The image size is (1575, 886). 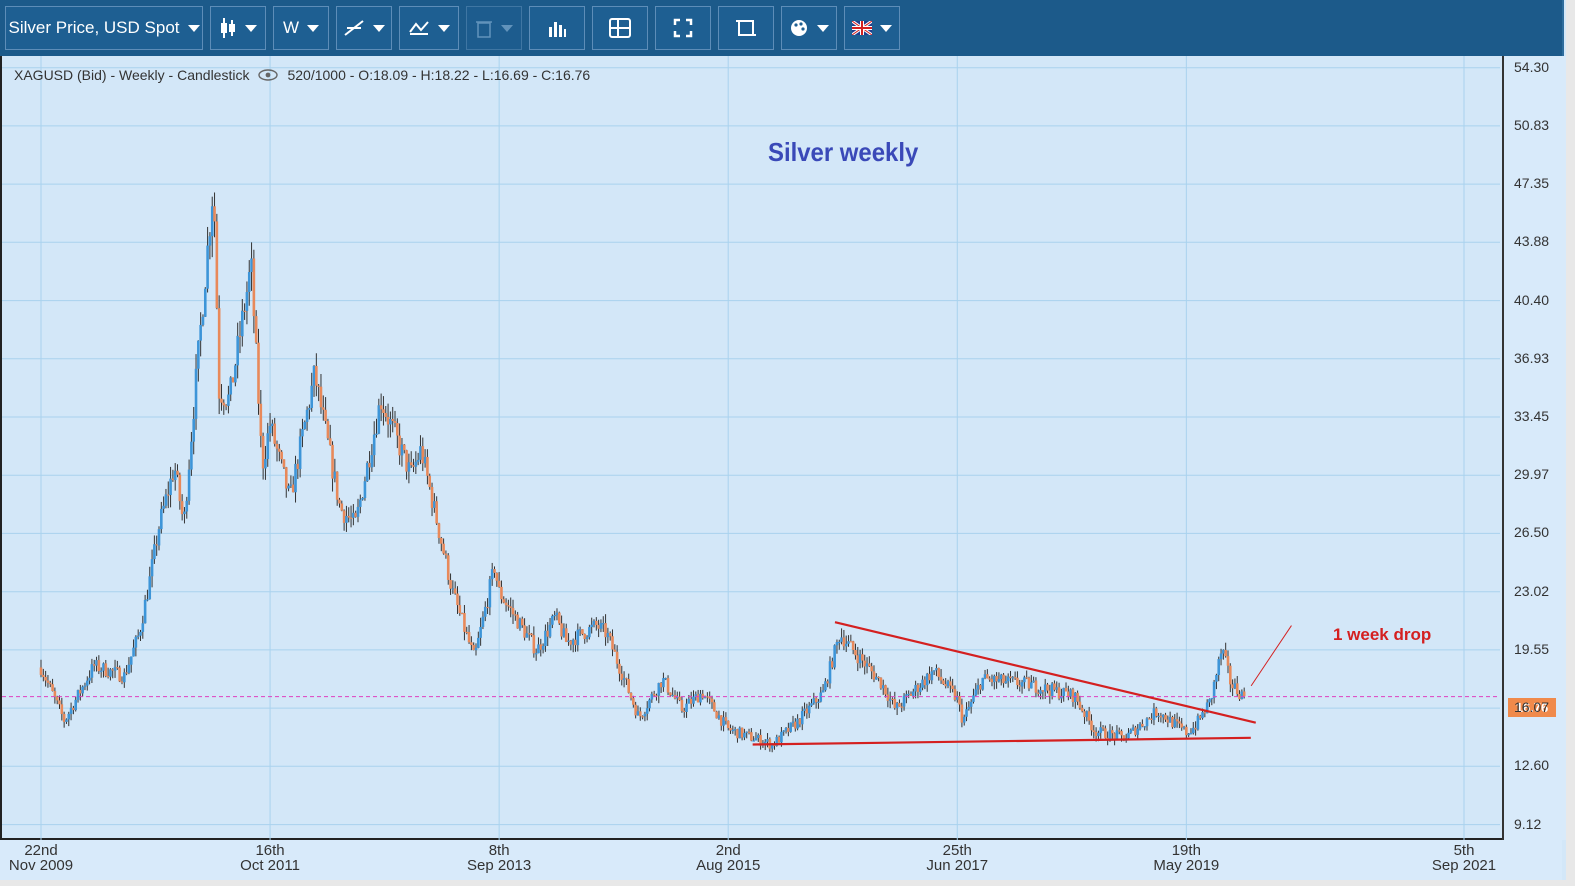 What do you see at coordinates (1464, 865) in the screenshot?
I see `x-tick-month: Sep 2021` at bounding box center [1464, 865].